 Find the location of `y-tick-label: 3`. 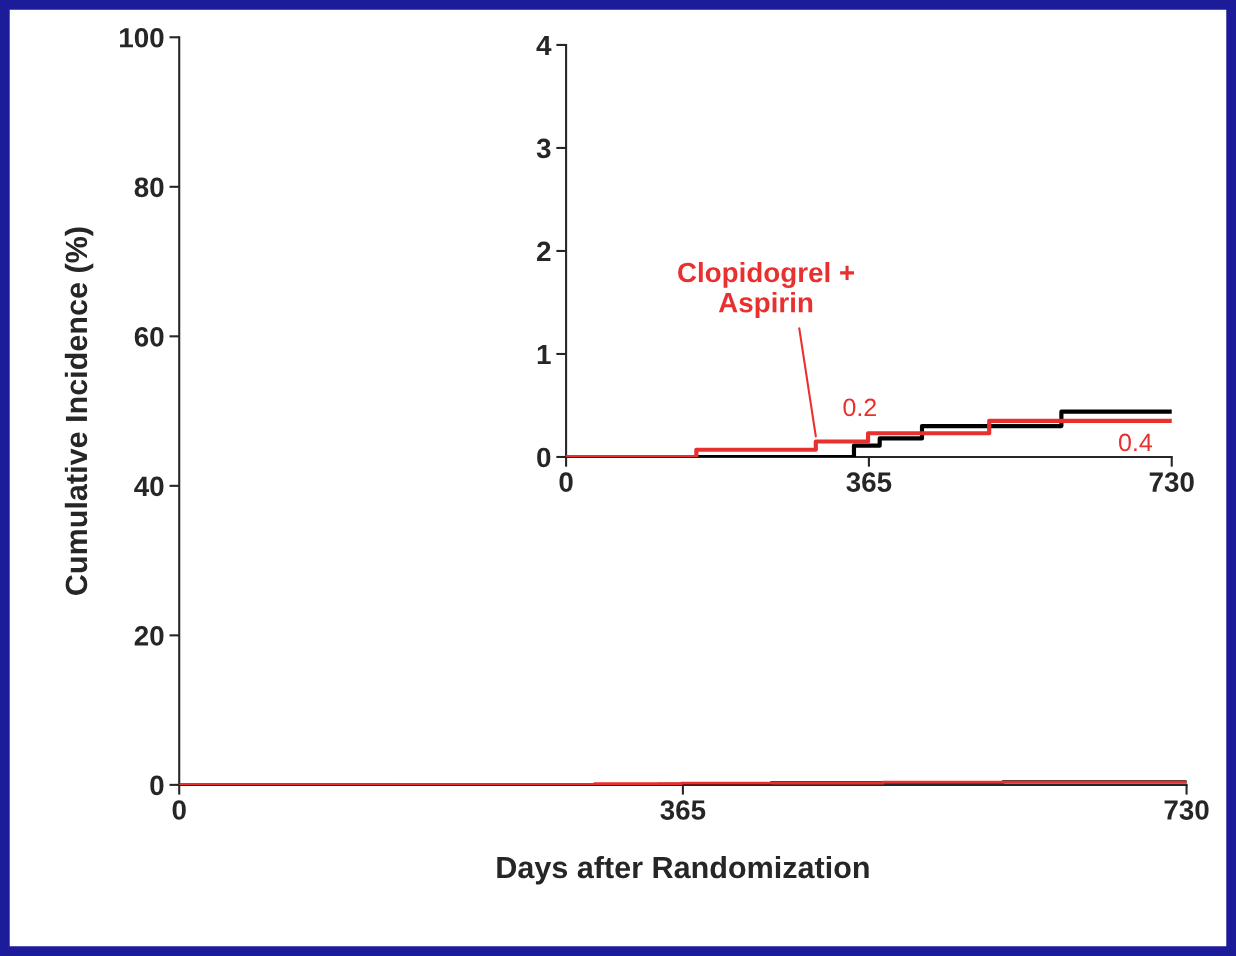

y-tick-label: 3 is located at coordinates (543, 148).